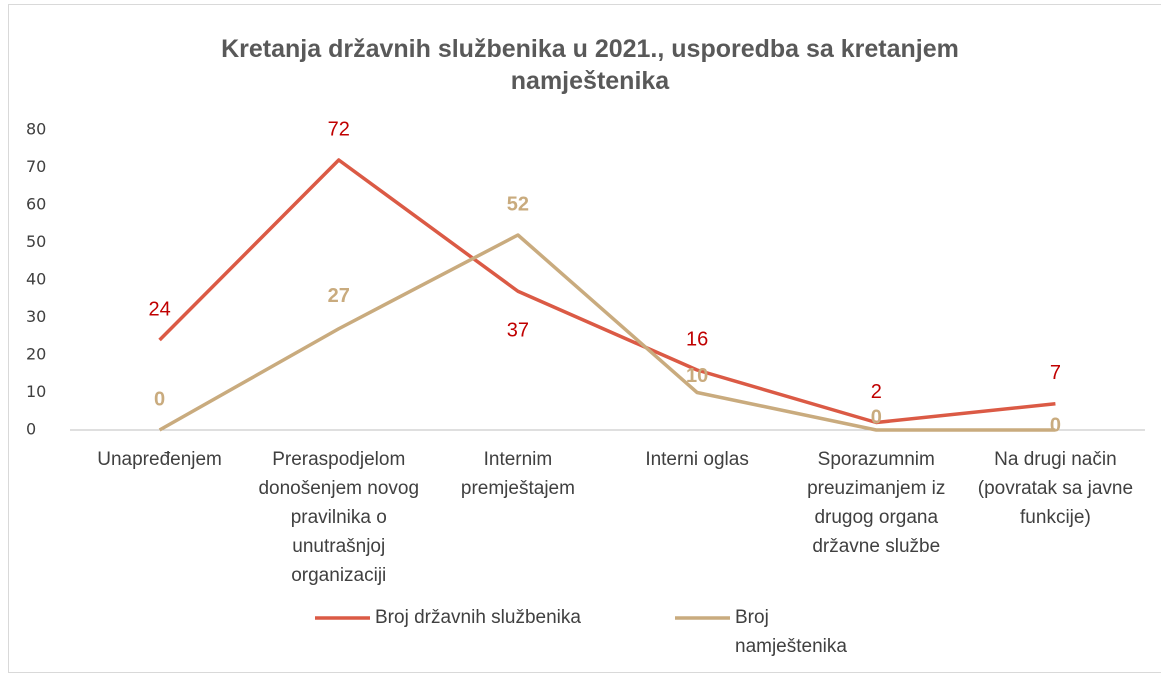  What do you see at coordinates (518, 474) in the screenshot?
I see `x-tick-label: Internim premještajem` at bounding box center [518, 474].